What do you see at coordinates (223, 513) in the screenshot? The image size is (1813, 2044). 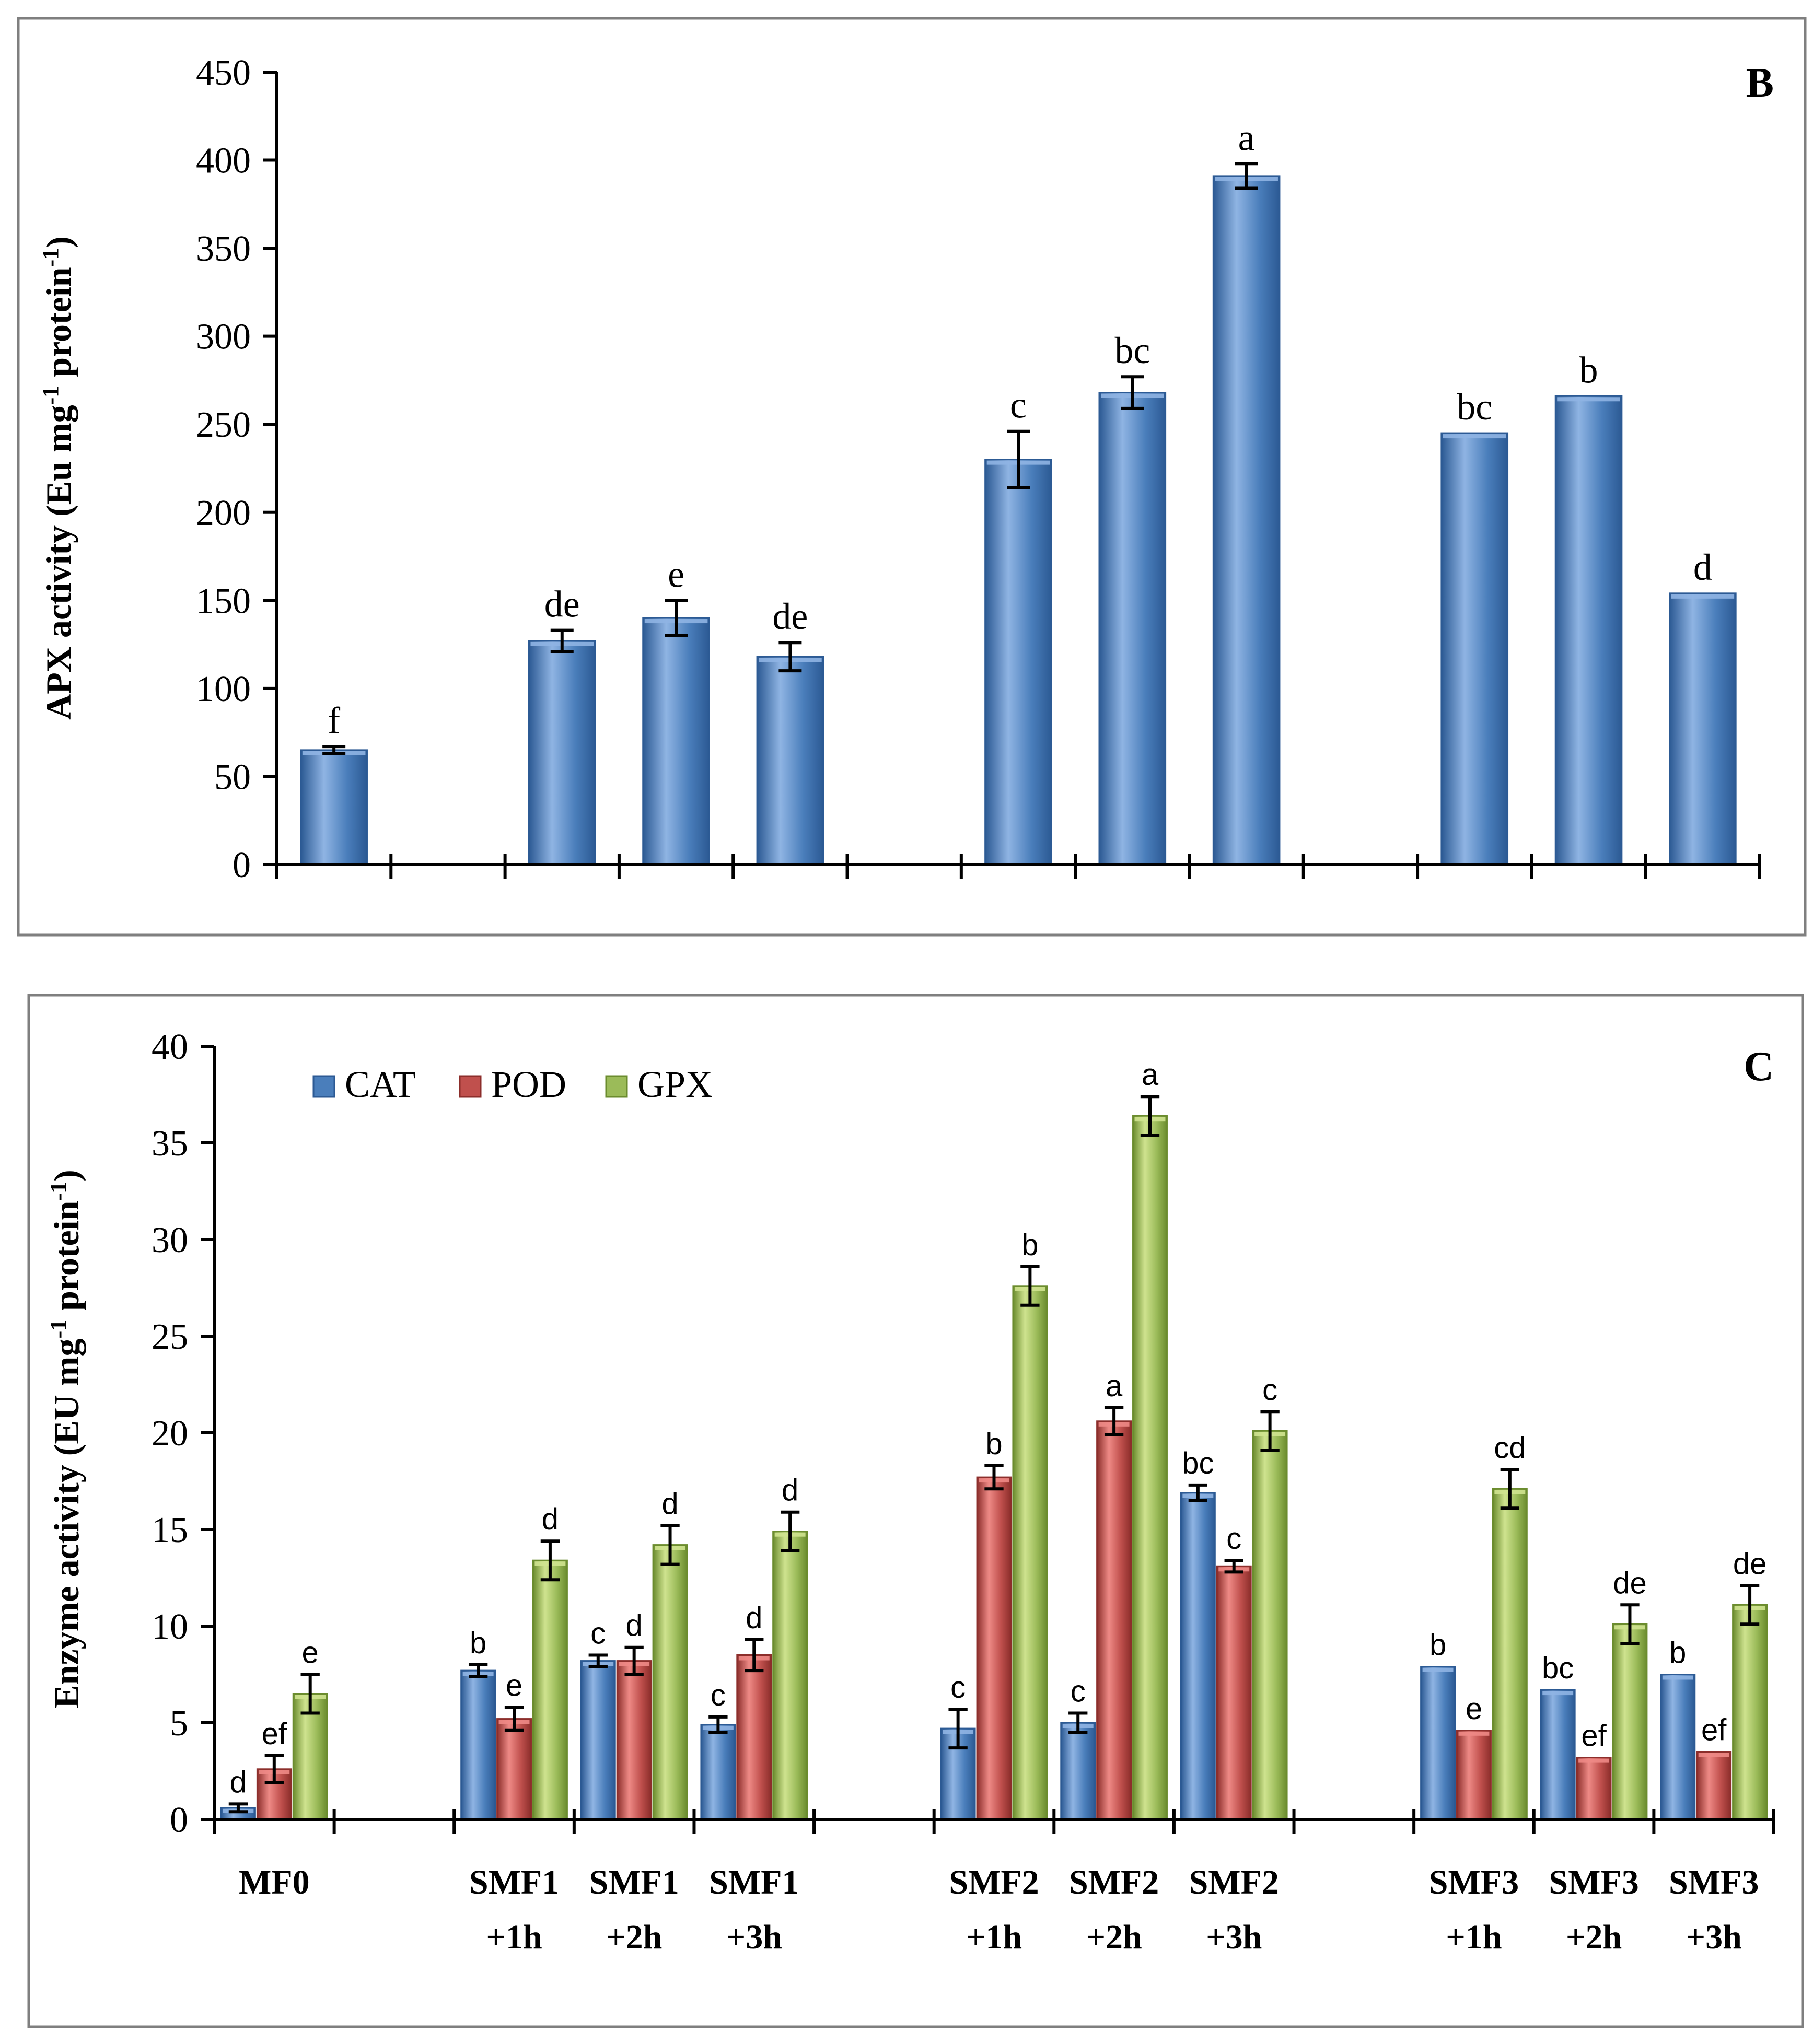 I see `b-ytick-label: 200` at bounding box center [223, 513].